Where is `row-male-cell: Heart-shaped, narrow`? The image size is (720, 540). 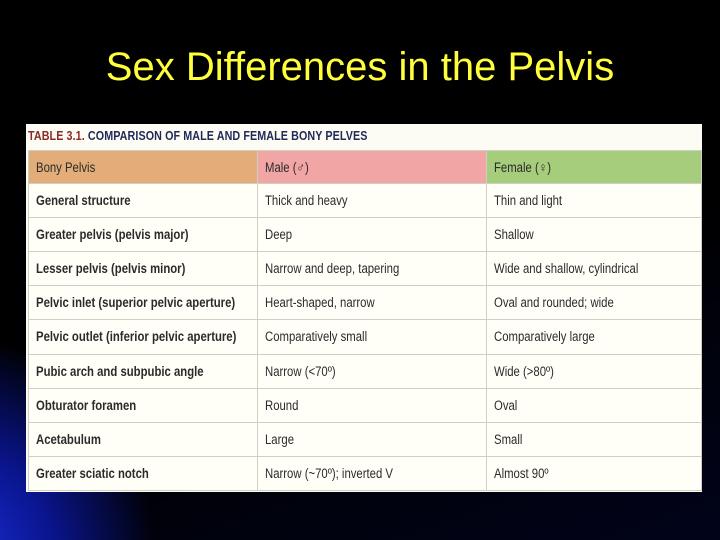
row-male-cell: Heart-shaped, narrow is located at coordinates (372, 303).